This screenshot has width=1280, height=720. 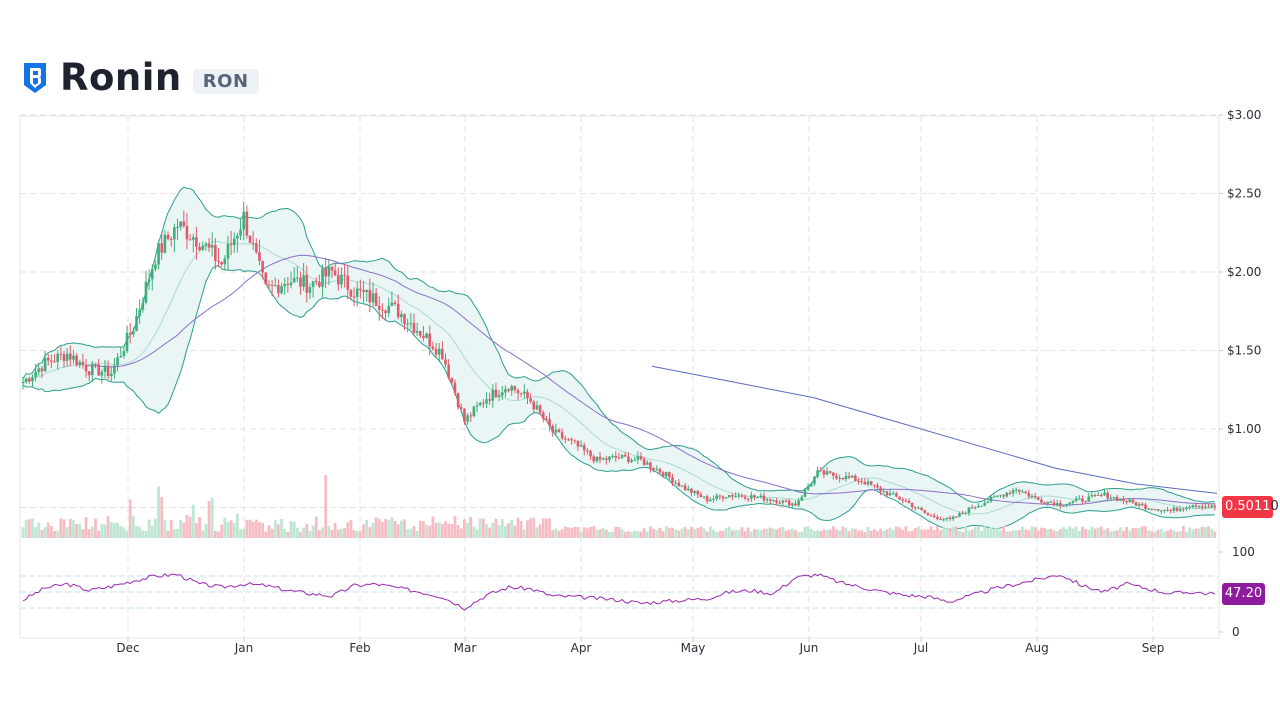 I want to click on asset-header: Ronin RON, so click(x=140, y=78).